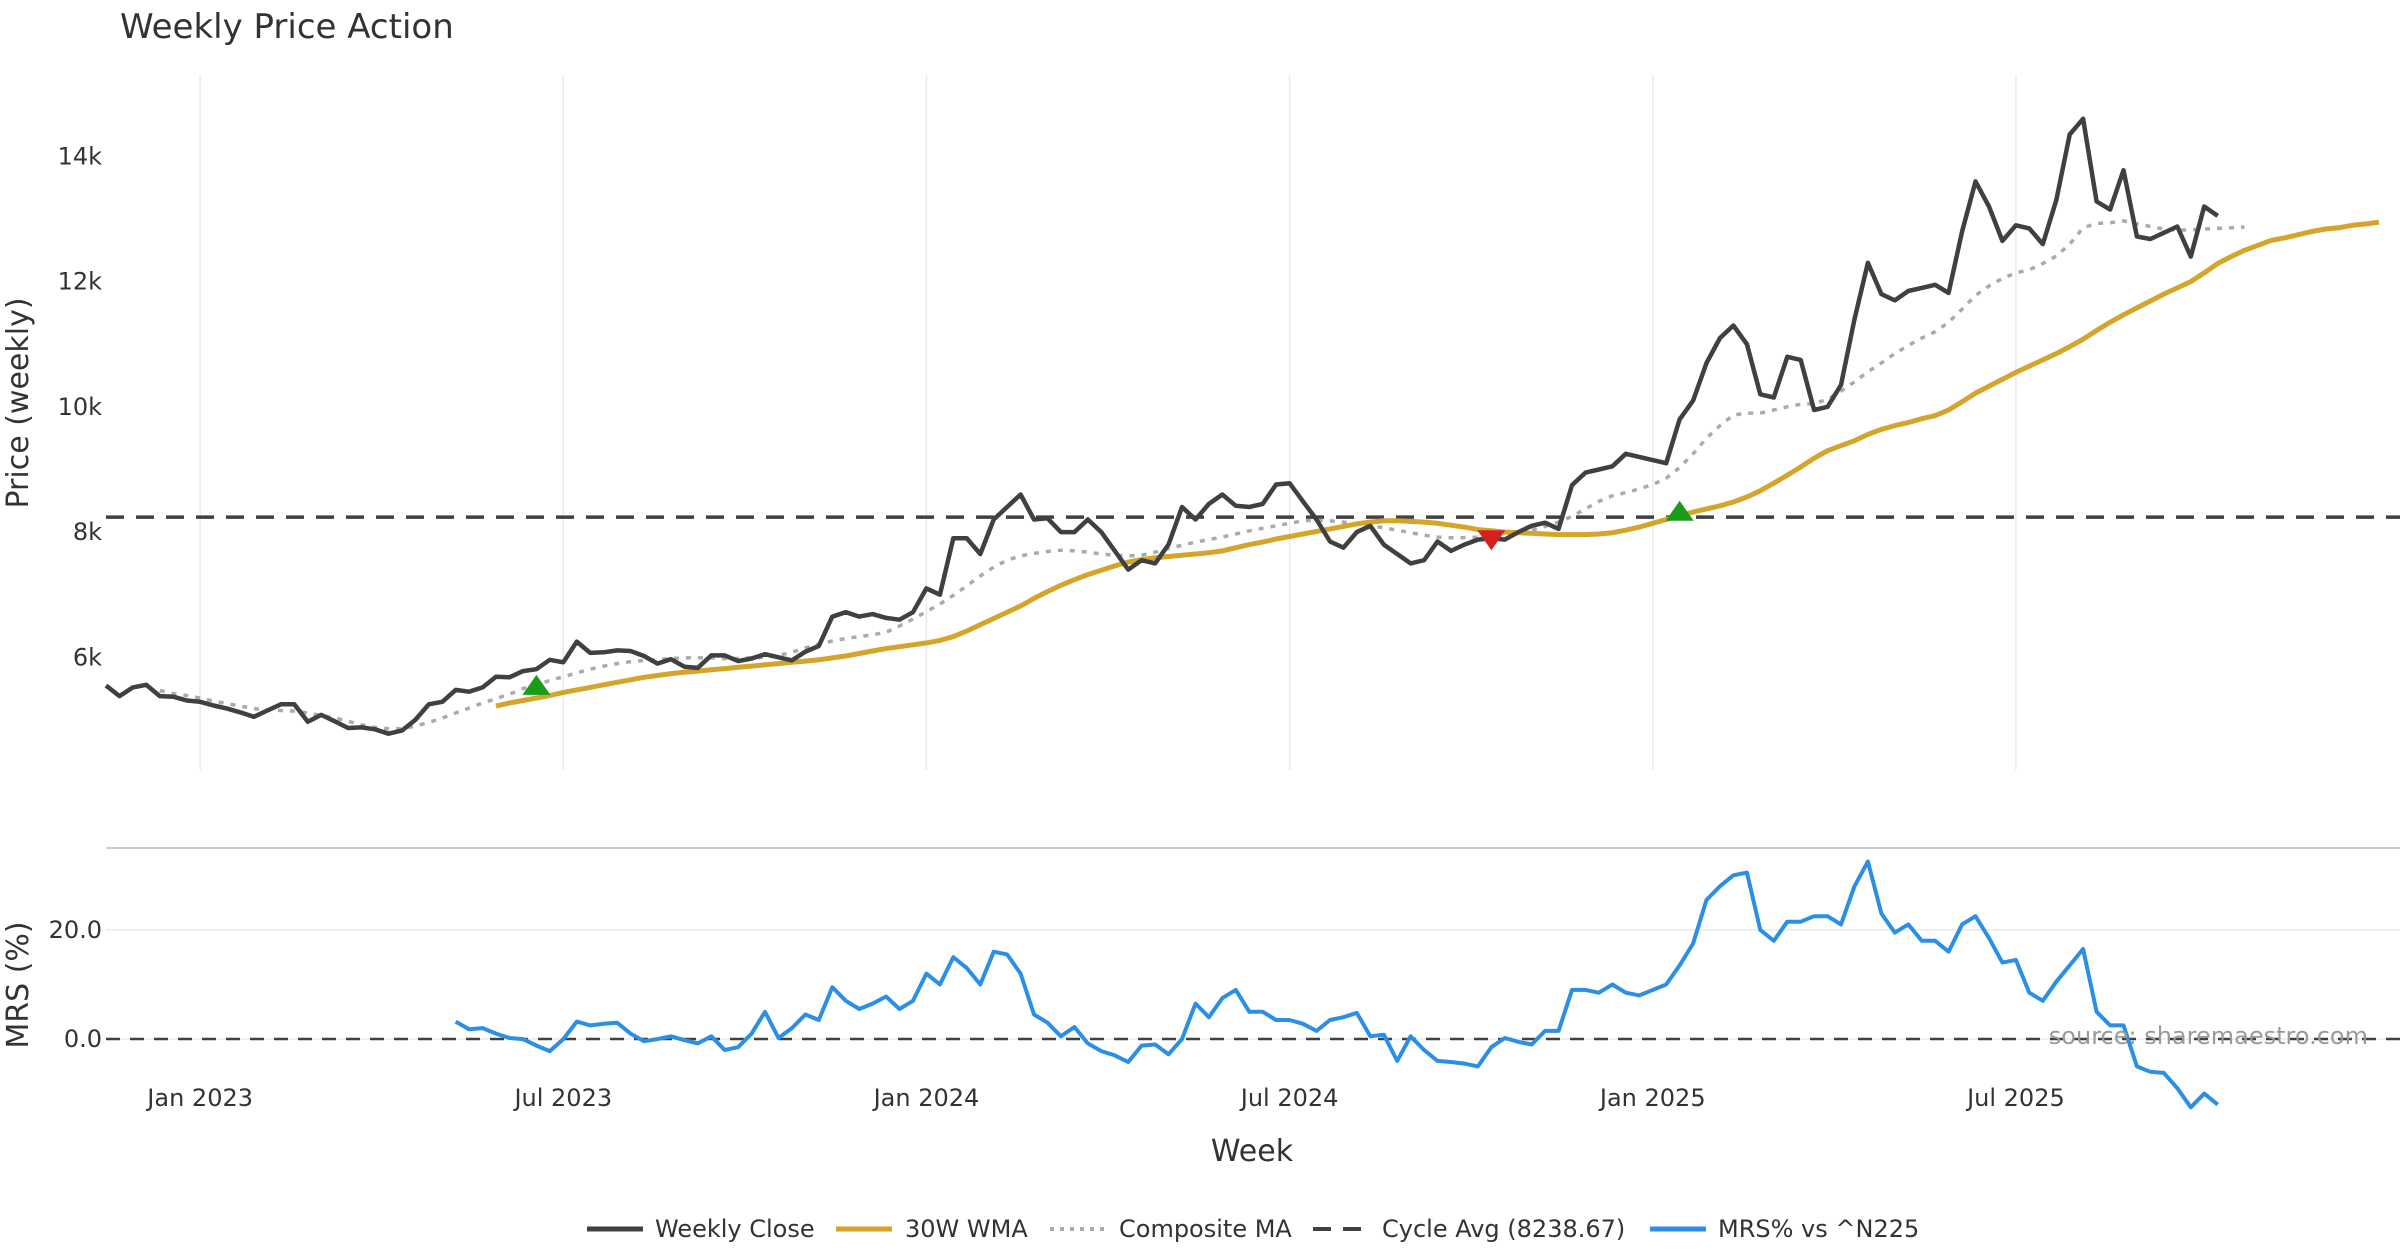 The width and height of the screenshot is (2400, 1260). I want to click on price-ytick-label: 14k, so click(80, 156).